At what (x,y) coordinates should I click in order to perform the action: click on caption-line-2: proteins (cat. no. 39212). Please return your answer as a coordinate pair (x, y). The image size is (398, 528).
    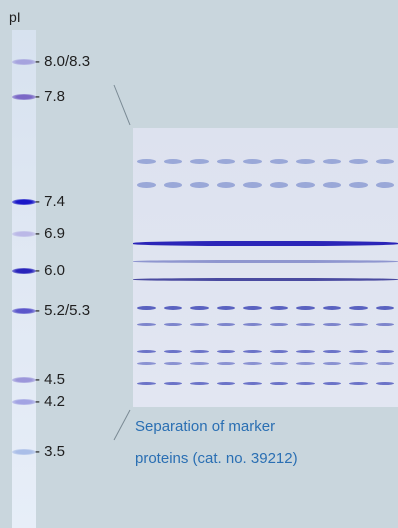
    Looking at the image, I should click on (216, 458).